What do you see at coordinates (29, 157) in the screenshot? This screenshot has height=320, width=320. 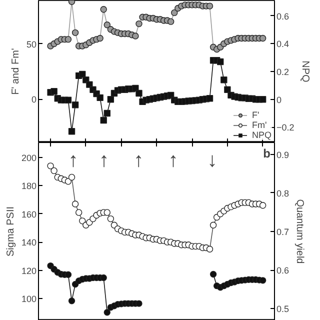 I see `y-tick-label: 200` at bounding box center [29, 157].